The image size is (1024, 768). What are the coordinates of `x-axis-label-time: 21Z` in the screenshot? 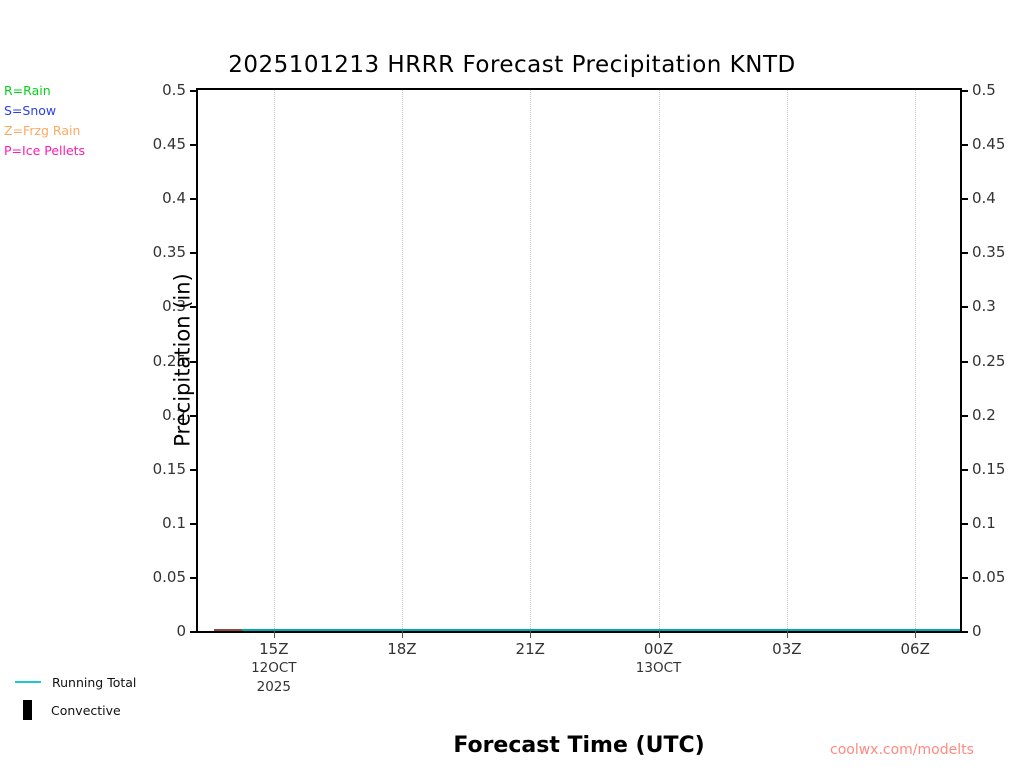 It's located at (530, 649).